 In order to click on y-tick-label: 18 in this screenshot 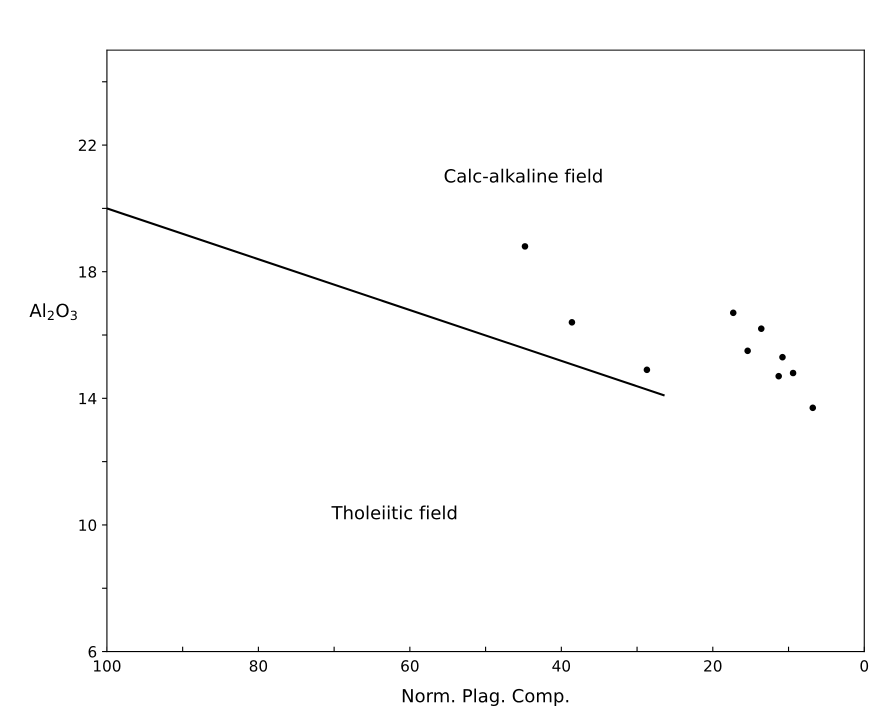, I will do `click(87, 272)`.